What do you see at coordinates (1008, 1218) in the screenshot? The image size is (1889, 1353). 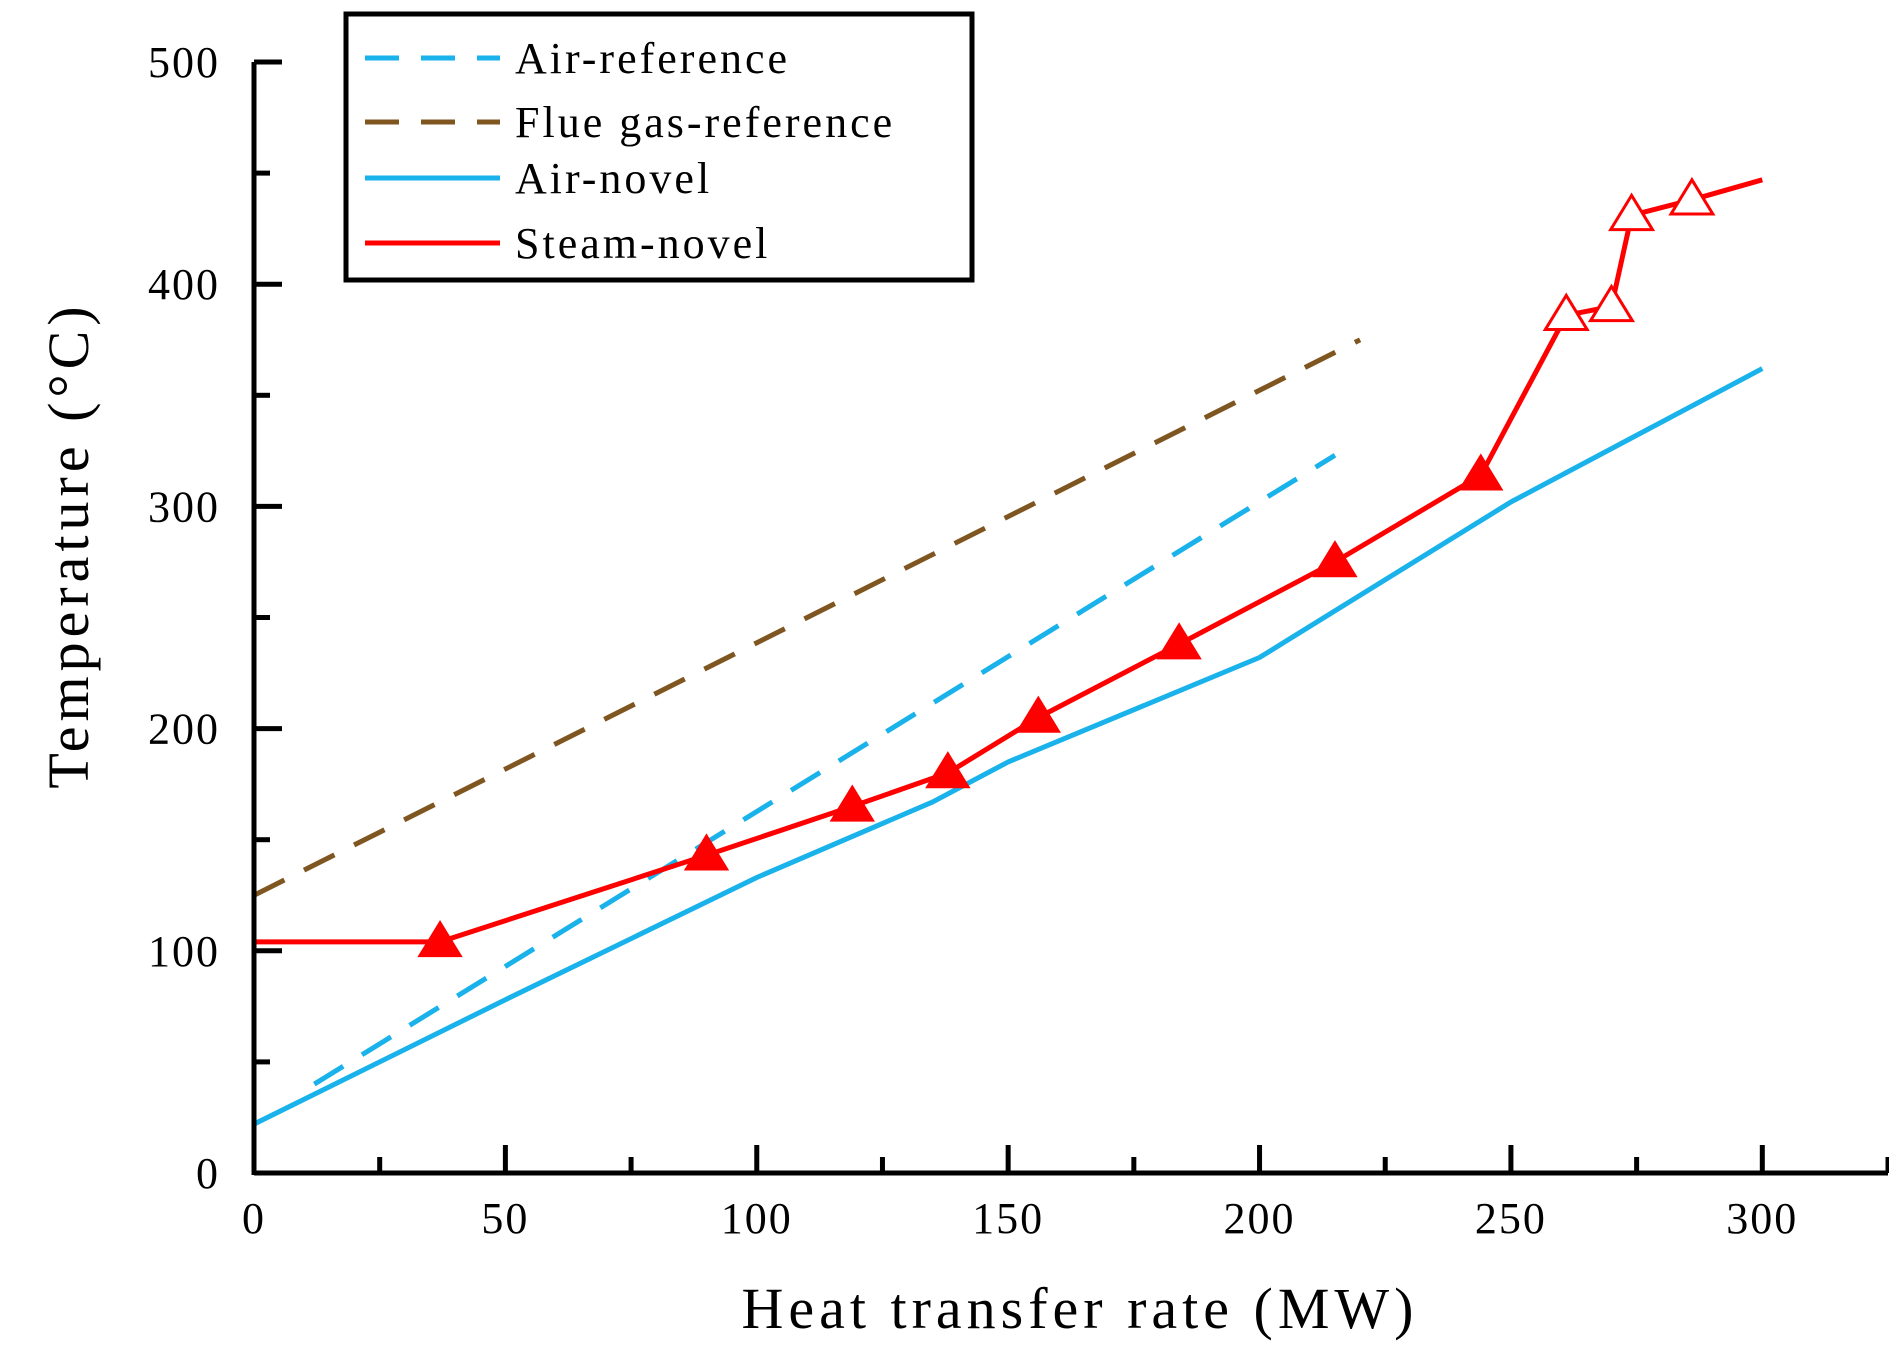 I see `x-tick-label: 150` at bounding box center [1008, 1218].